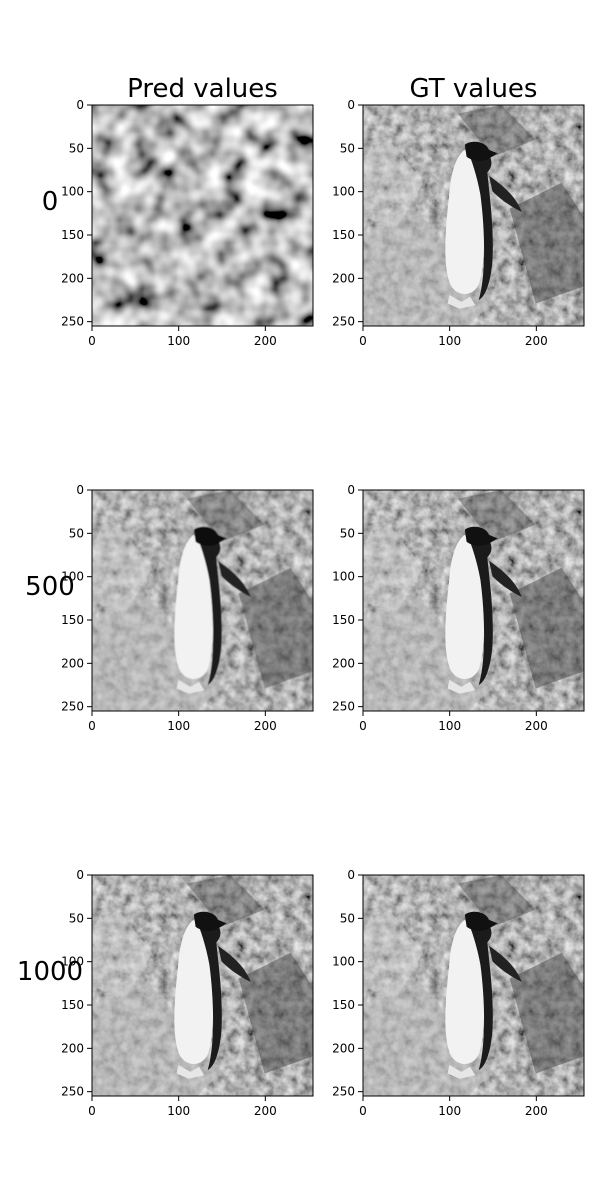 The width and height of the screenshot is (600, 1200). What do you see at coordinates (50, 587) in the screenshot?
I see `row-label: 500` at bounding box center [50, 587].